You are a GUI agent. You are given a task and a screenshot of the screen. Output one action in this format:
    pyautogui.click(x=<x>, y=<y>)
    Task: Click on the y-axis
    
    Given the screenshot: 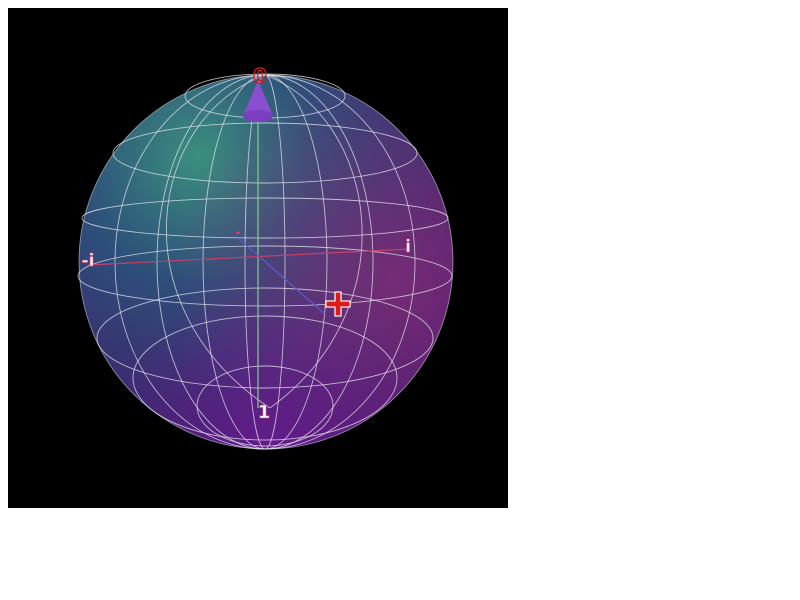 What is the action you would take?
    pyautogui.click(x=249, y=257)
    